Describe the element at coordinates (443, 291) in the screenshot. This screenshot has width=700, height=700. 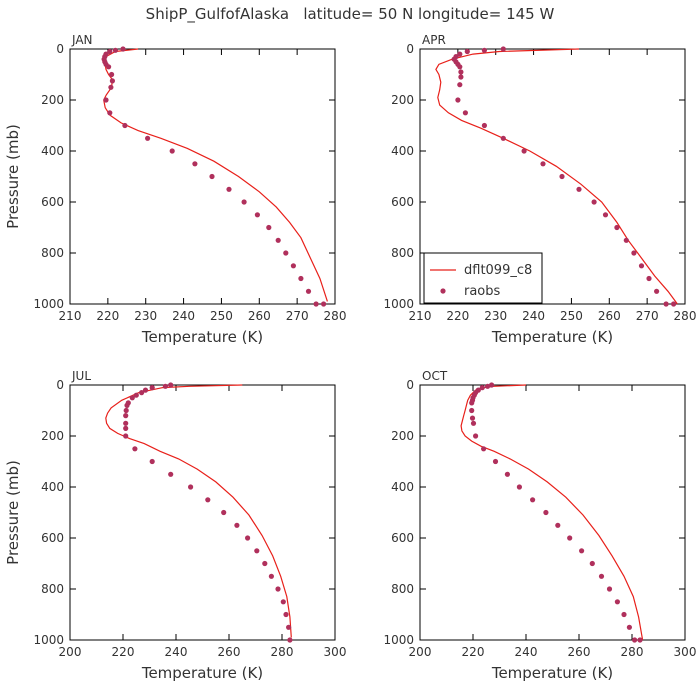
I see `legend-obs-swatch` at that location.